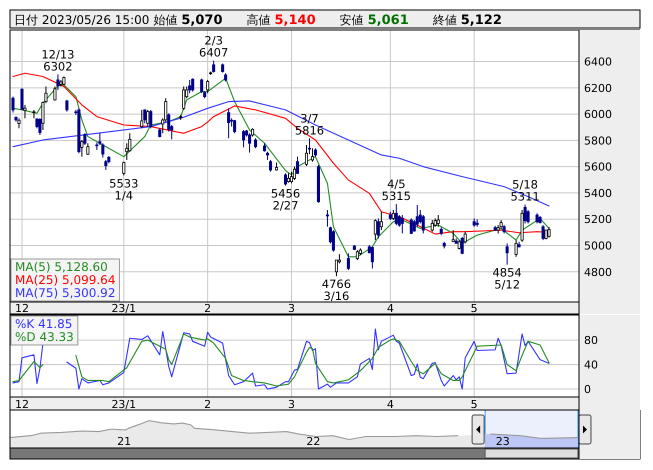 This screenshot has height=470, width=653. What do you see at coordinates (82, 20) in the screenshot?
I see `text: 日付 2023/05/26 15:00` at bounding box center [82, 20].